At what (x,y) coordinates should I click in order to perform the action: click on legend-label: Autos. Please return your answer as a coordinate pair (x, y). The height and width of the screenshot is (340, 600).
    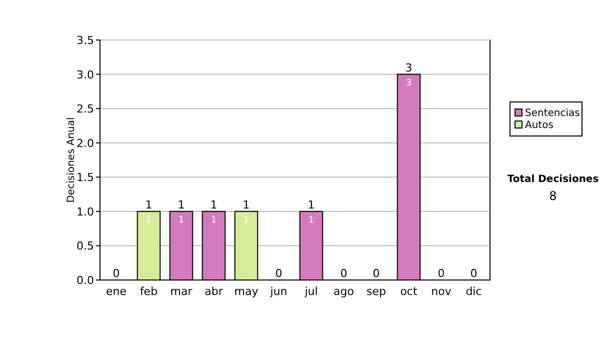
    Looking at the image, I should click on (539, 125).